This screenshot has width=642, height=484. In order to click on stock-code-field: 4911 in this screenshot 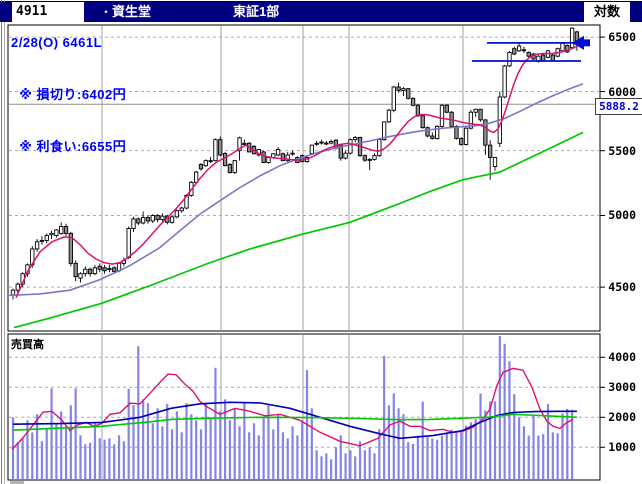, I will do `click(48, 12)`.